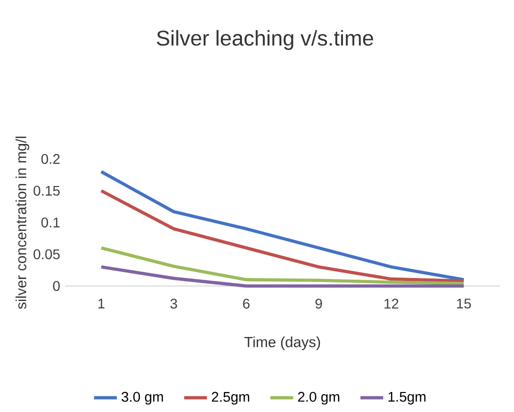  I want to click on x-tick-label: 15, so click(464, 303).